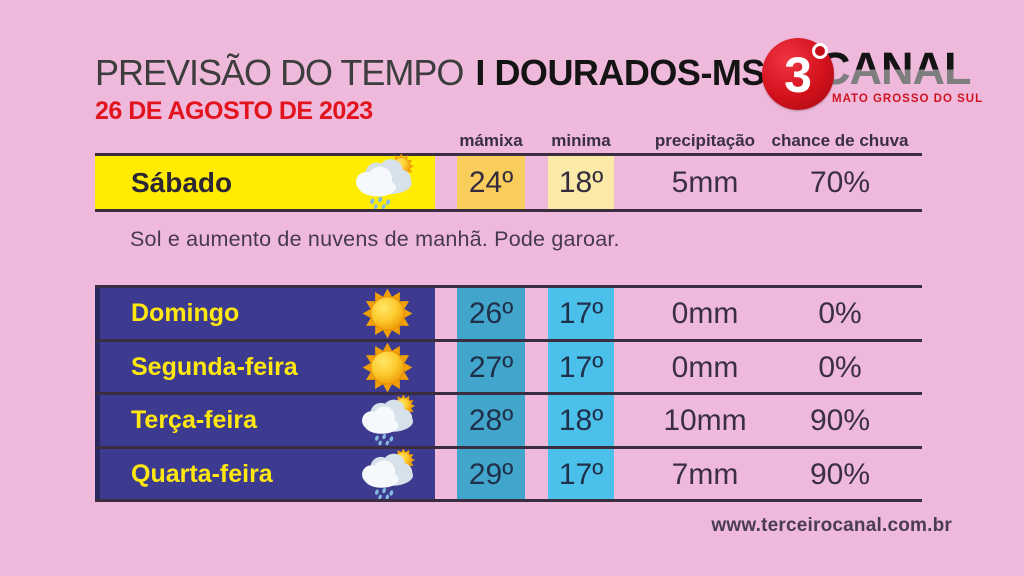 This screenshot has width=1024, height=576. I want to click on table-row: Domingo 26º 17º 0mm 0%, so click(508, 313).